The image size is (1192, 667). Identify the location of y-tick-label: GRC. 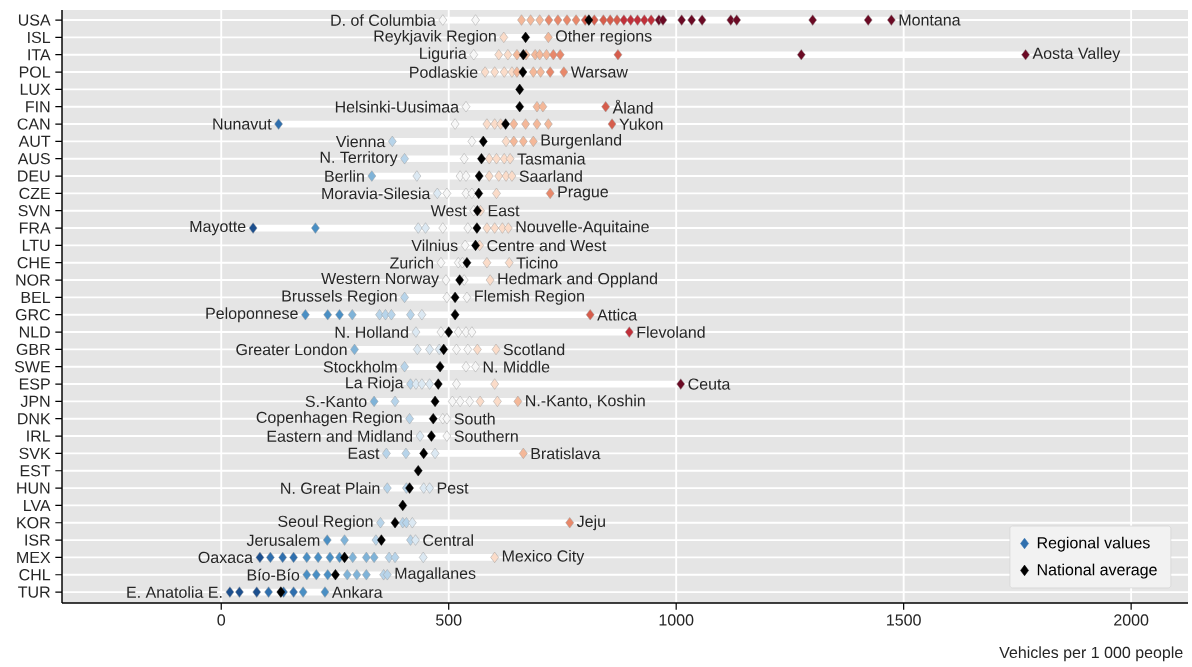
(33, 315).